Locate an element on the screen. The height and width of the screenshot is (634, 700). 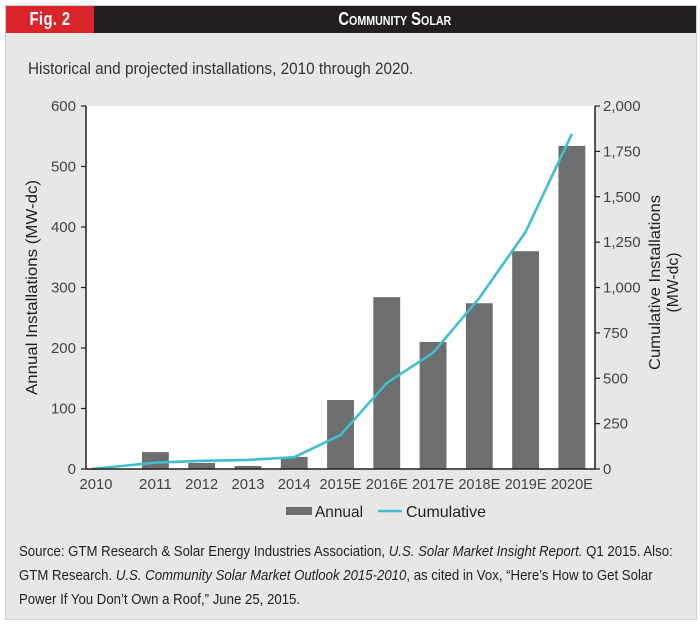
figure-number: Fig. 2 is located at coordinates (50, 19).